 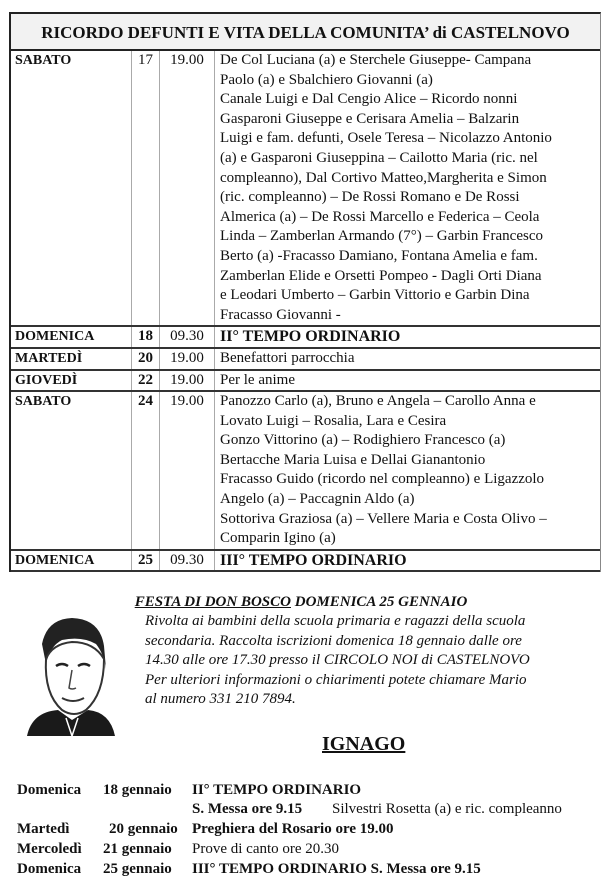 I want to click on schedule-row: MARTEDÌ 20 19.00 Benefattori parrocchia, so click(x=305, y=359).